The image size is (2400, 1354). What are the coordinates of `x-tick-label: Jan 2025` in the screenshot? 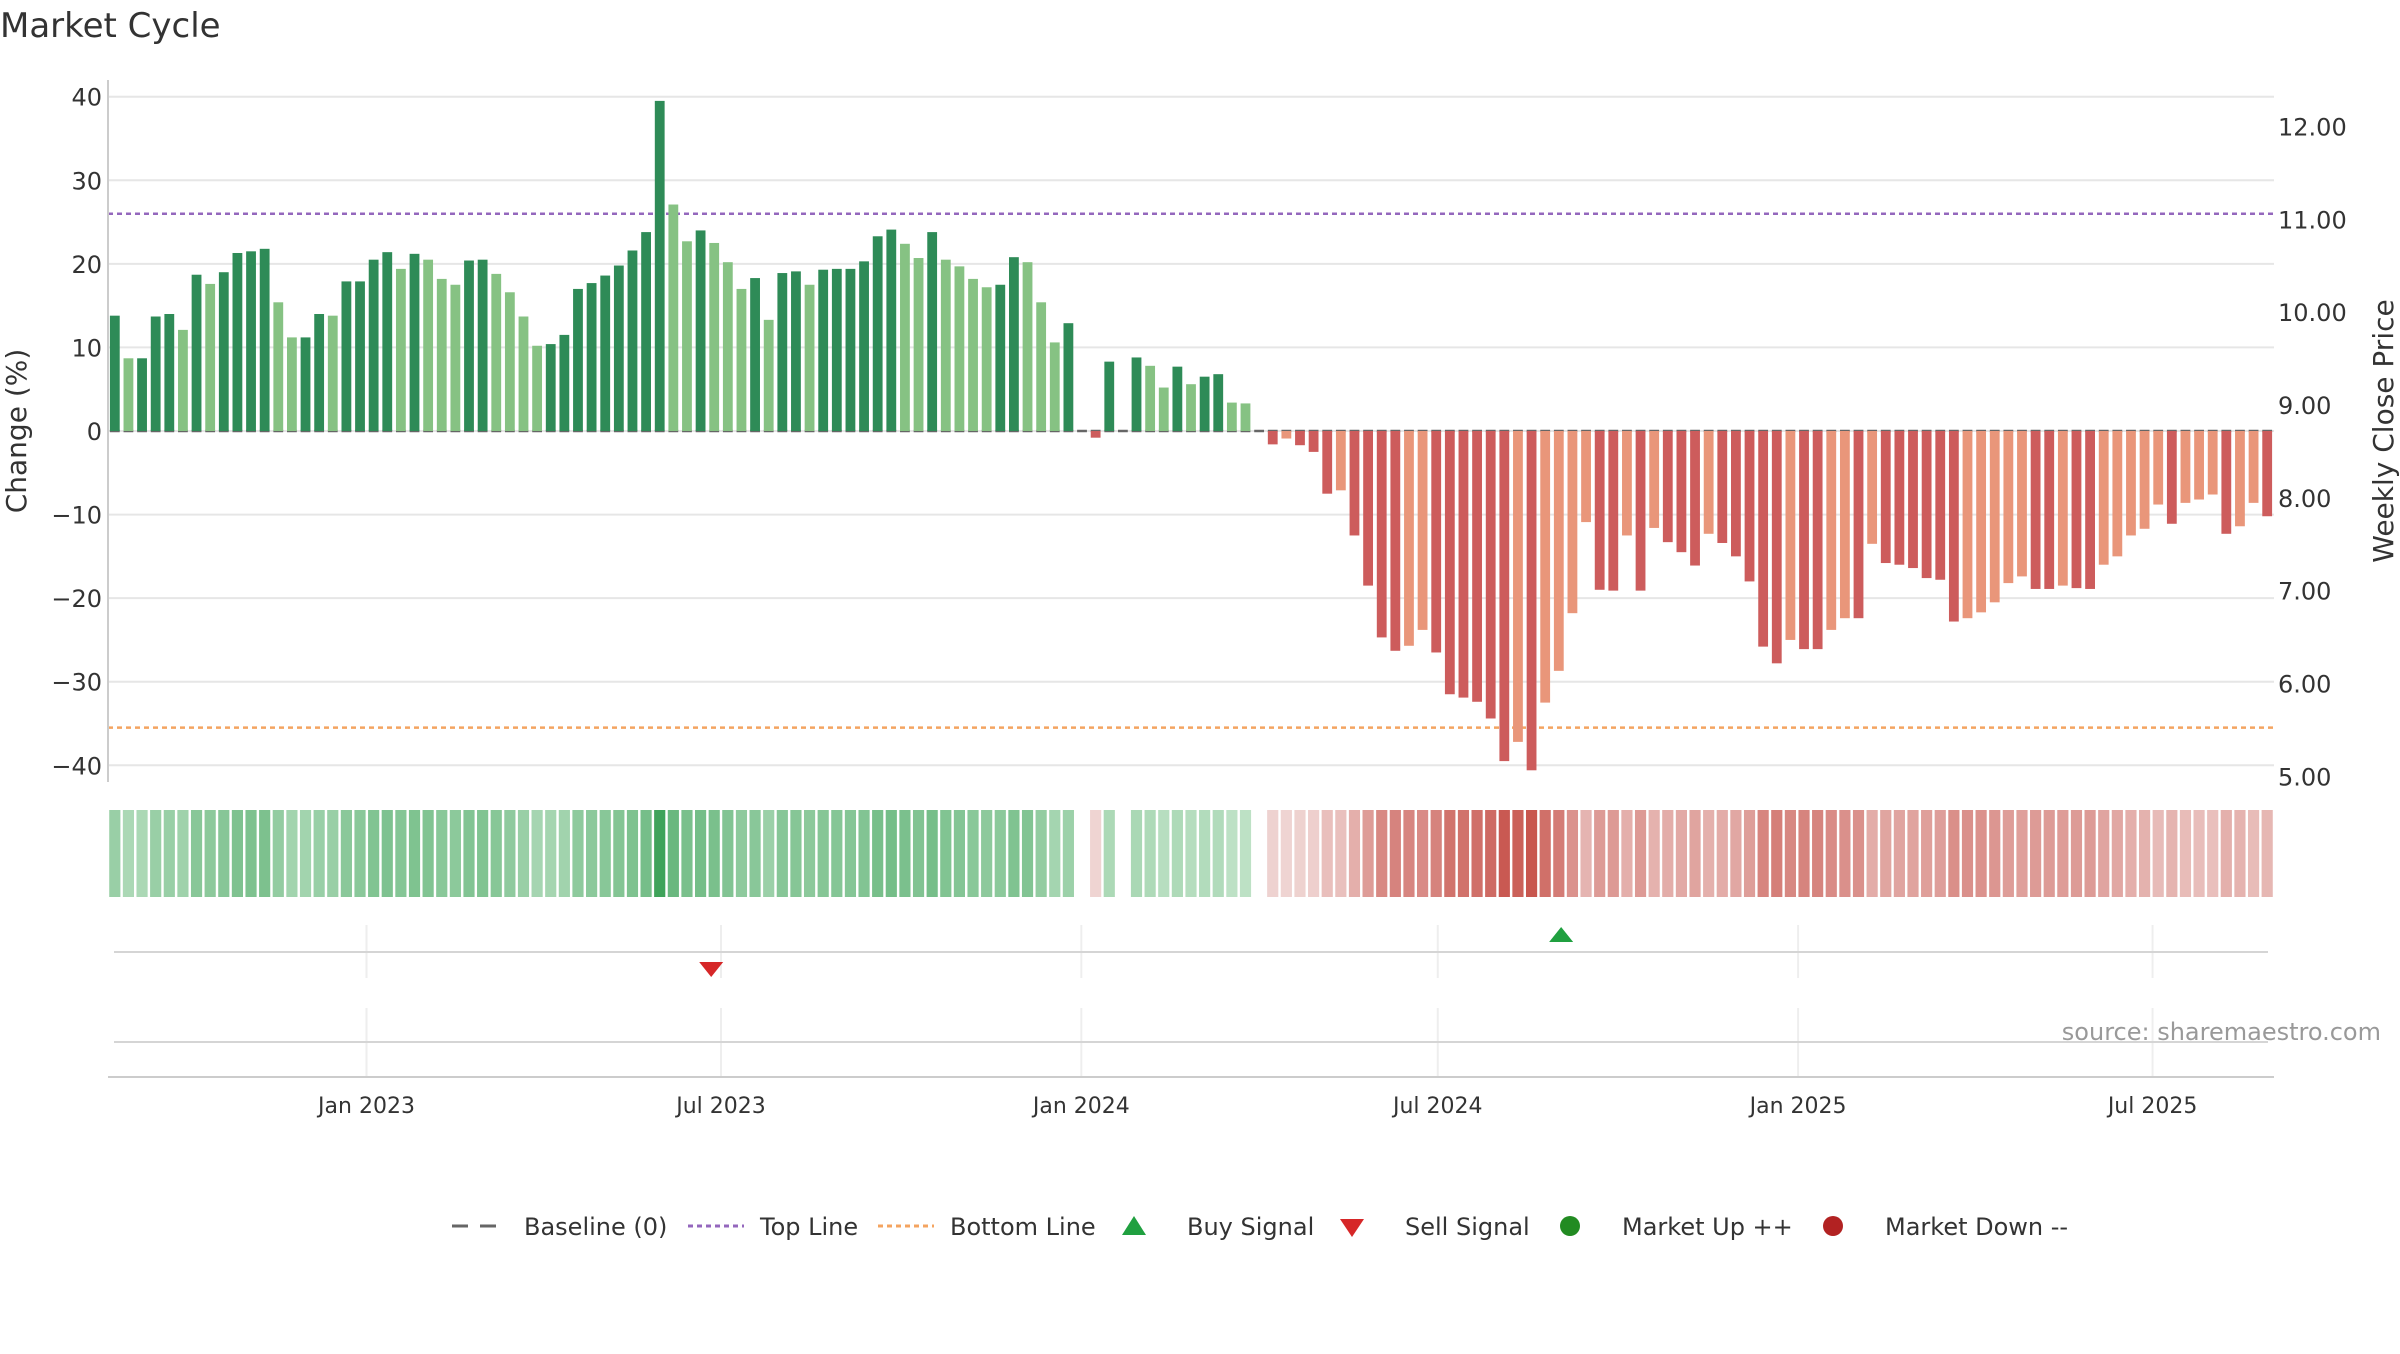 It's located at (1797, 1106).